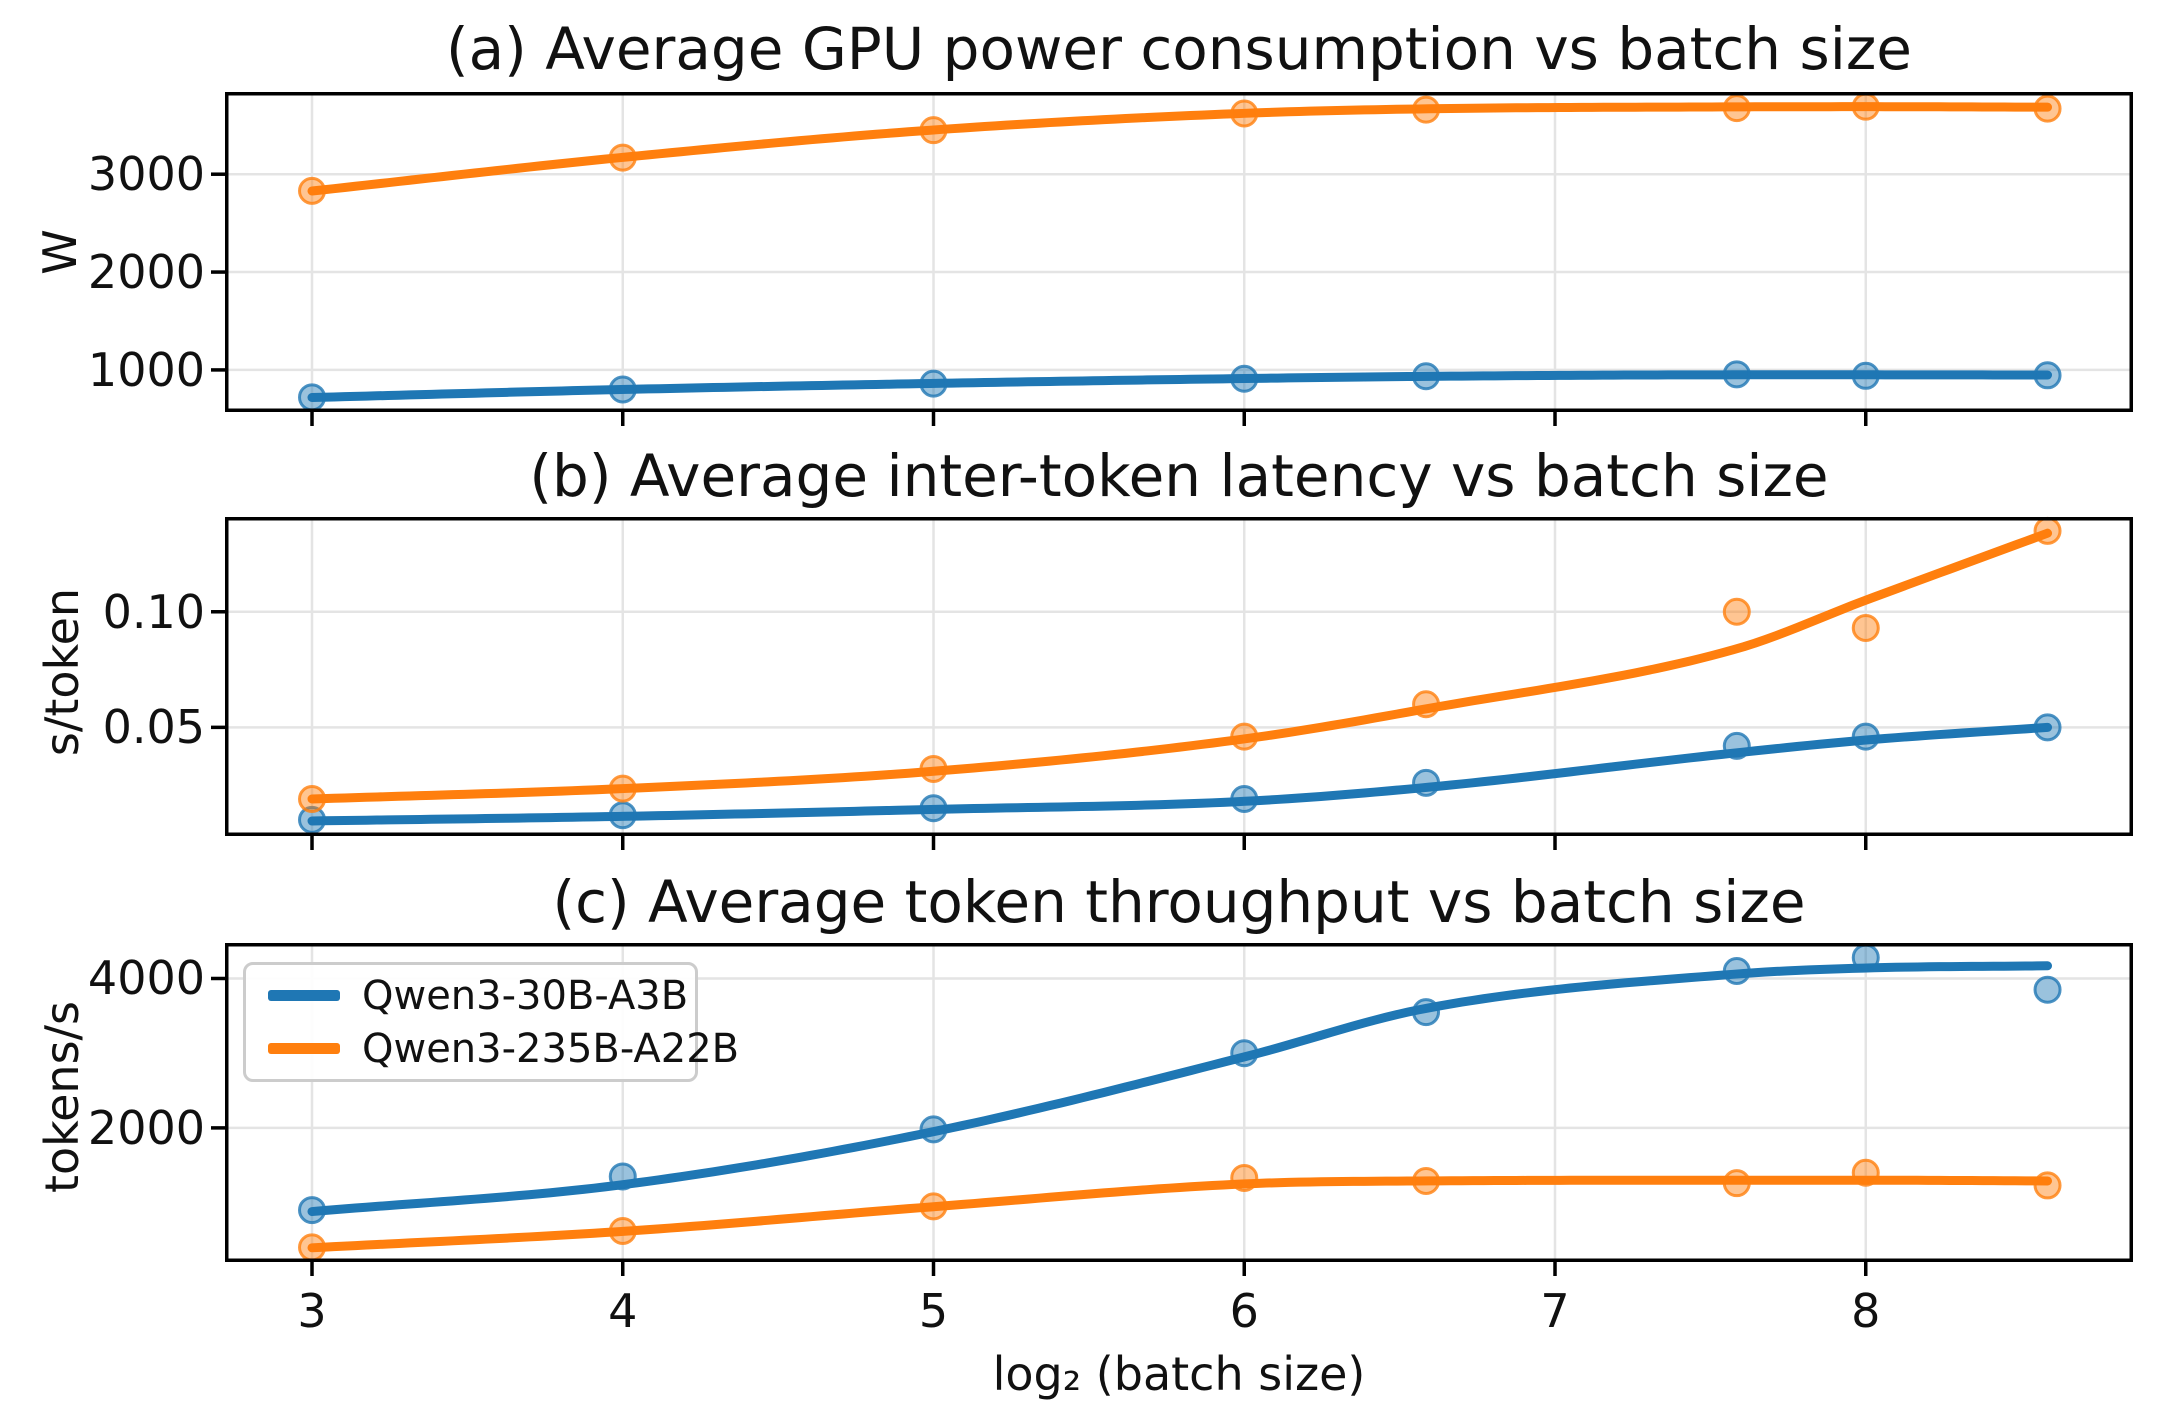 Image resolution: width=2160 pixels, height=1425 pixels. What do you see at coordinates (312, 1311) in the screenshot?
I see `x-tick-label: 3` at bounding box center [312, 1311].